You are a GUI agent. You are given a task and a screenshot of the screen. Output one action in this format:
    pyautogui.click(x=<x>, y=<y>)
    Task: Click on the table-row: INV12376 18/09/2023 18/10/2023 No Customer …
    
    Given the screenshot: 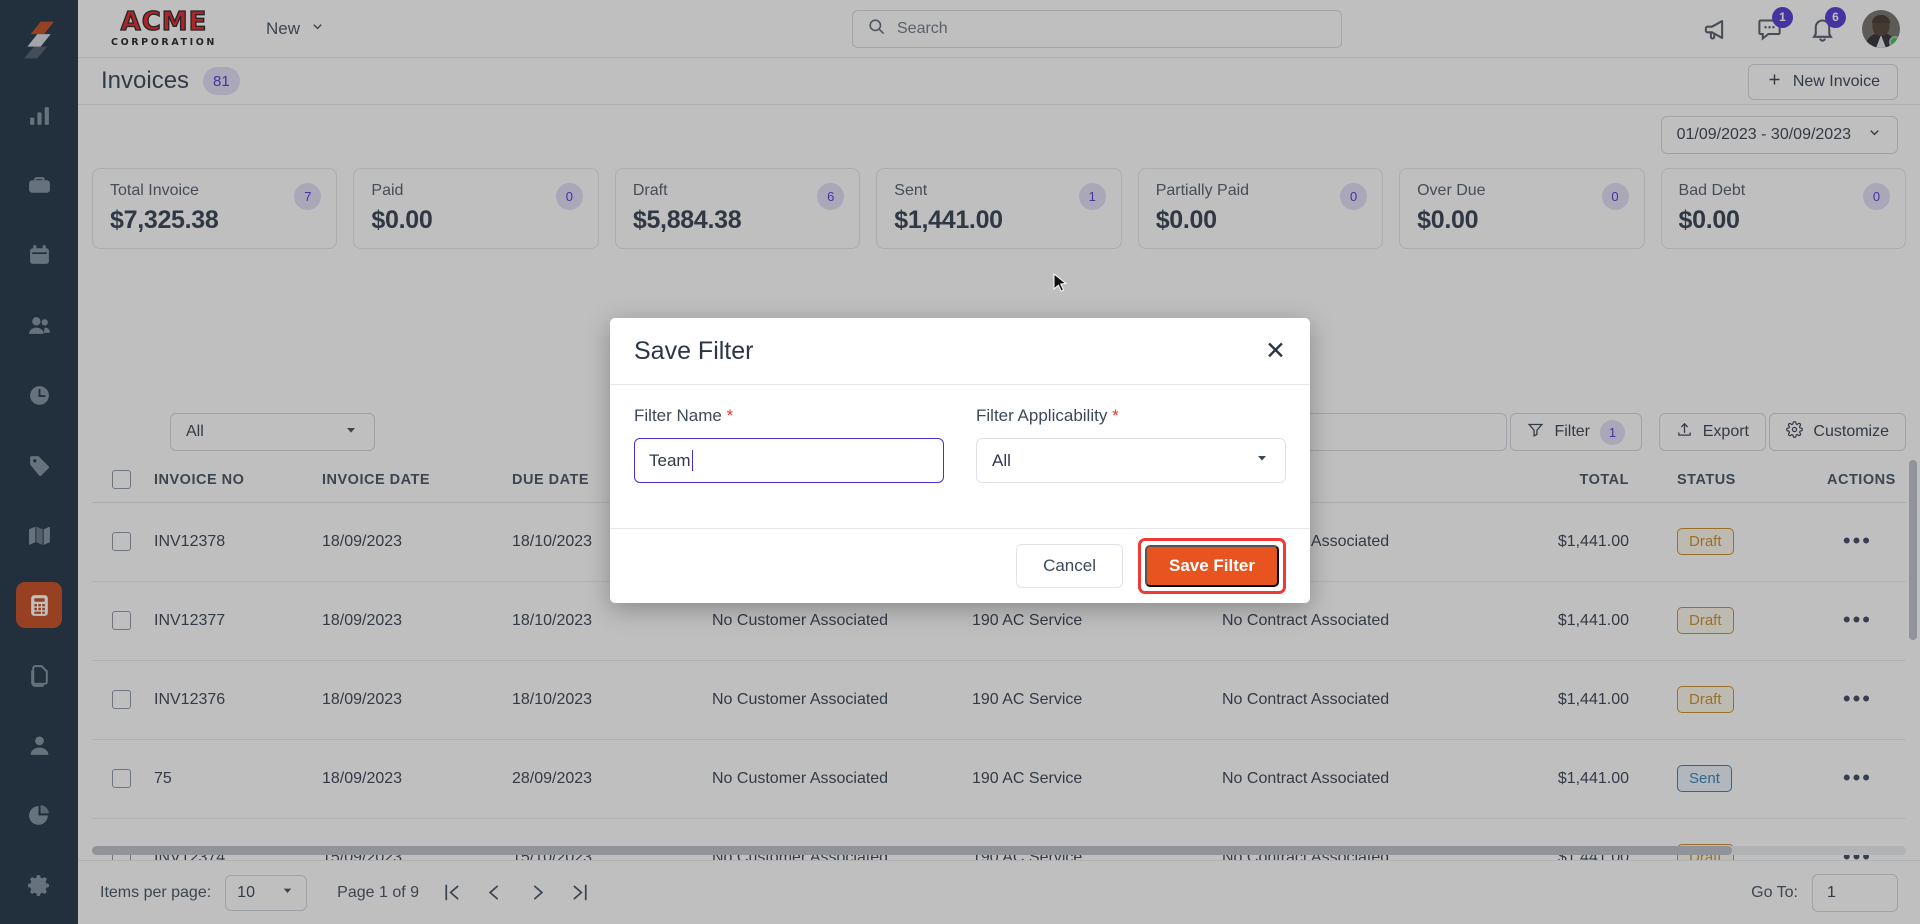 What is the action you would take?
    pyautogui.click(x=999, y=700)
    